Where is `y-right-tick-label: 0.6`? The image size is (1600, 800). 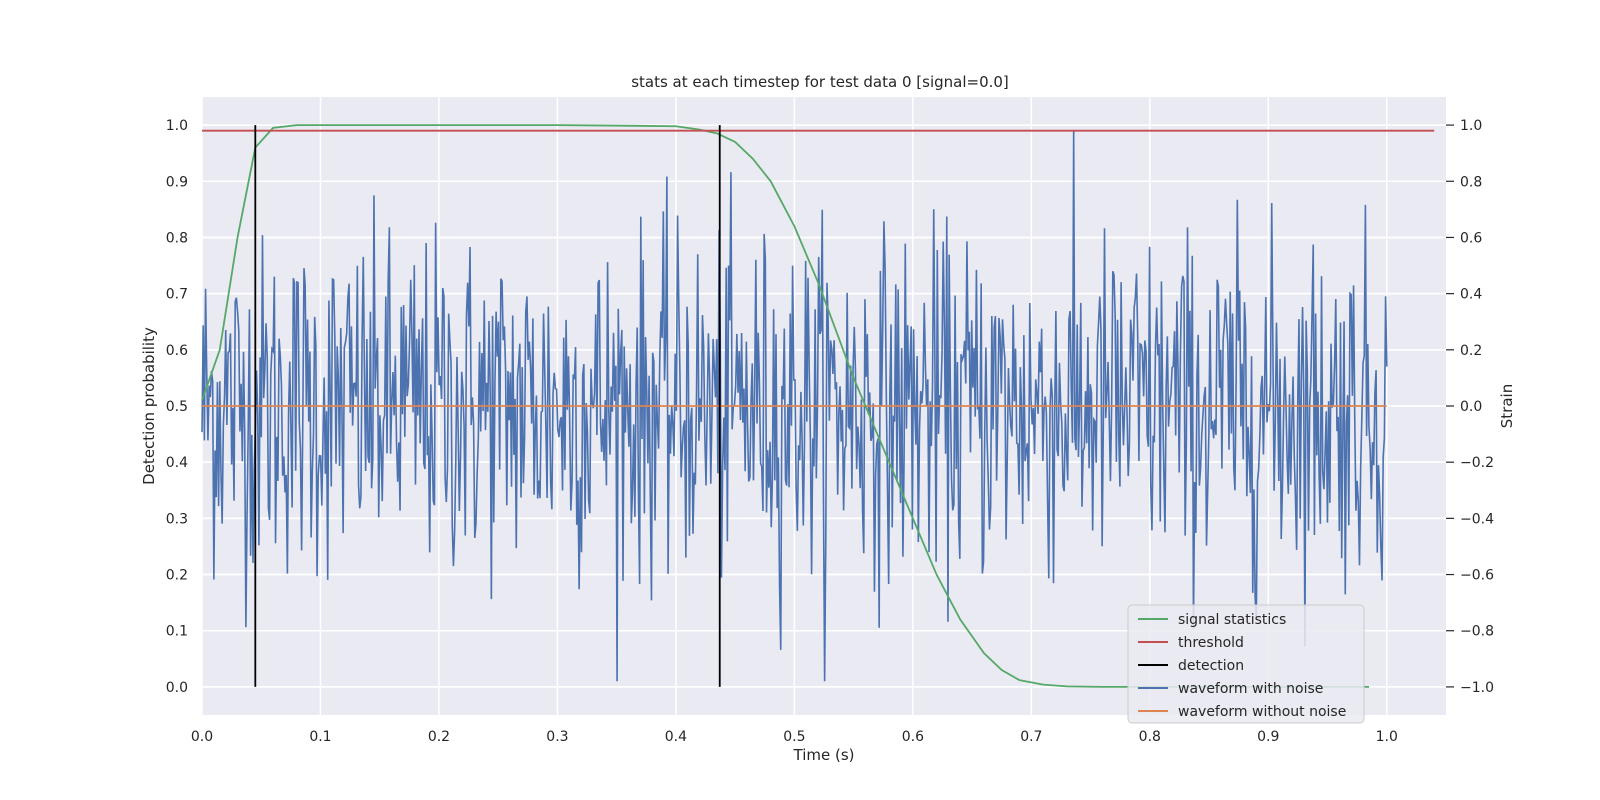
y-right-tick-label: 0.6 is located at coordinates (1471, 238).